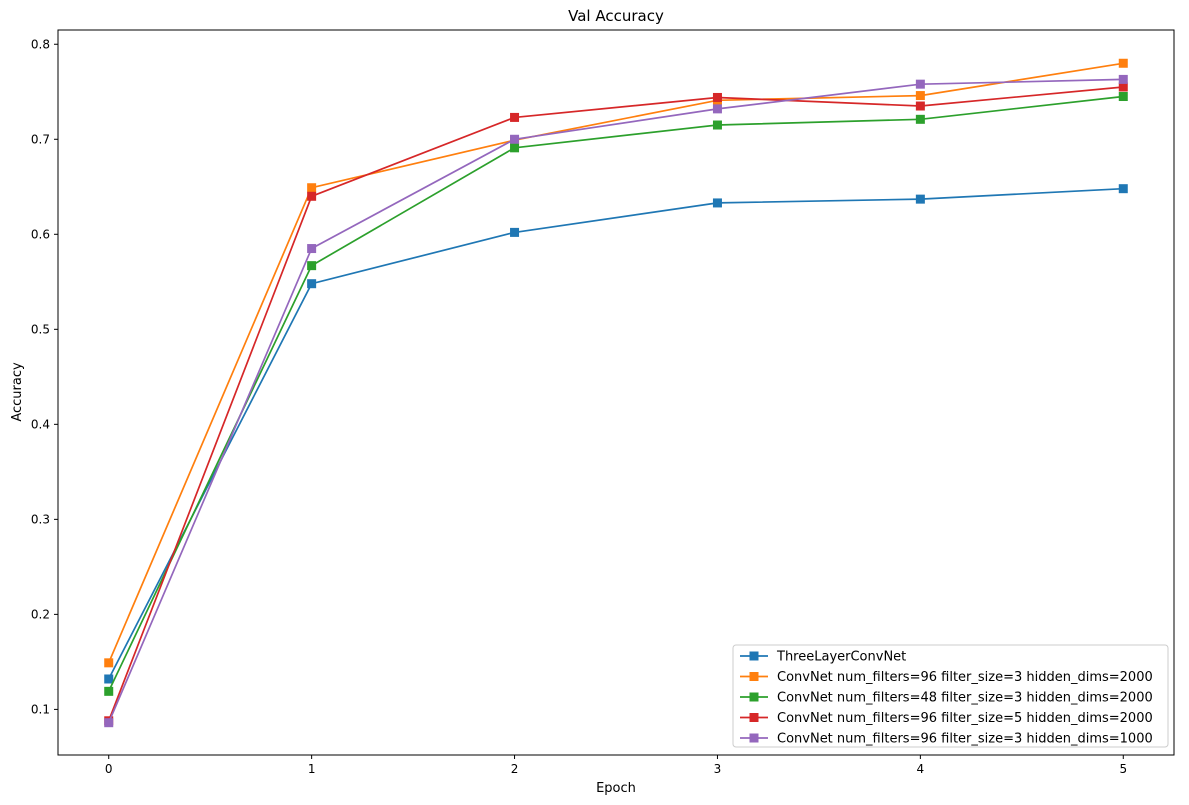 The width and height of the screenshot is (1189, 805). What do you see at coordinates (109, 769) in the screenshot?
I see `x-tick-label: 0` at bounding box center [109, 769].